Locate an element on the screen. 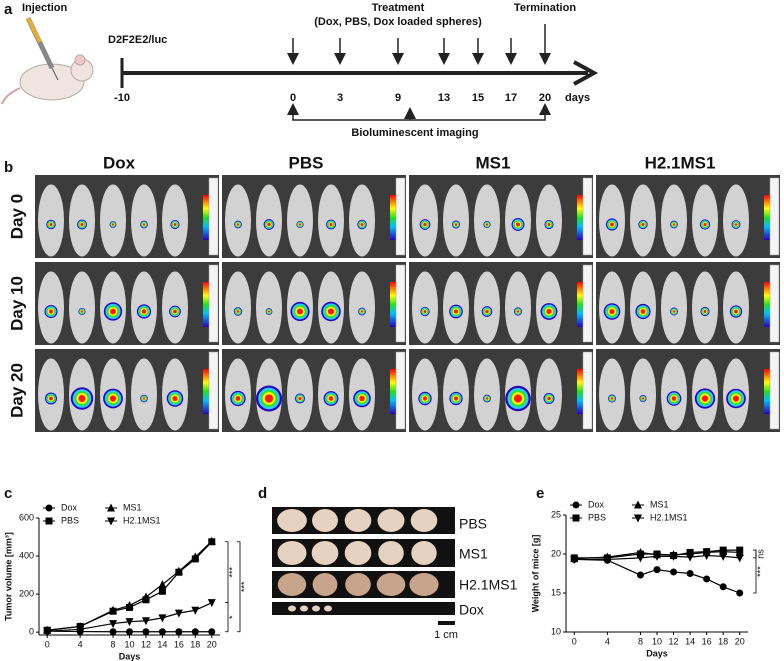  days-label: days is located at coordinates (577, 98).